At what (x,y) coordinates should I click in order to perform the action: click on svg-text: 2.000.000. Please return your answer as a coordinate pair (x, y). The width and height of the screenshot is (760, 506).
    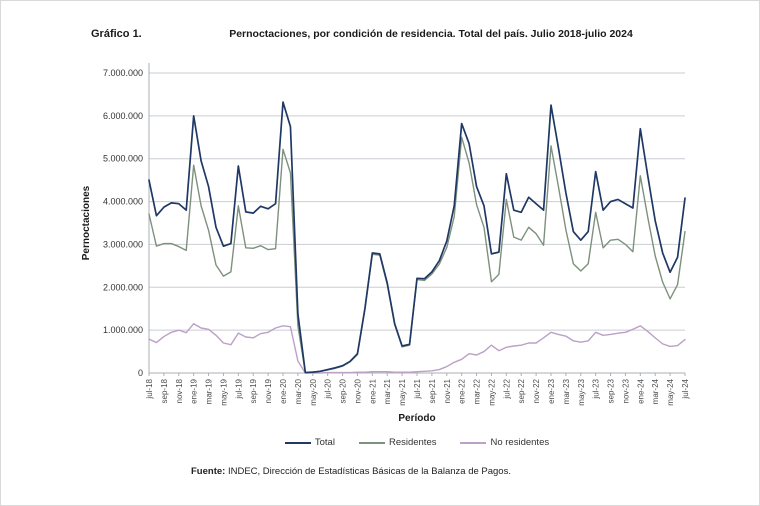
    Looking at the image, I should click on (123, 287).